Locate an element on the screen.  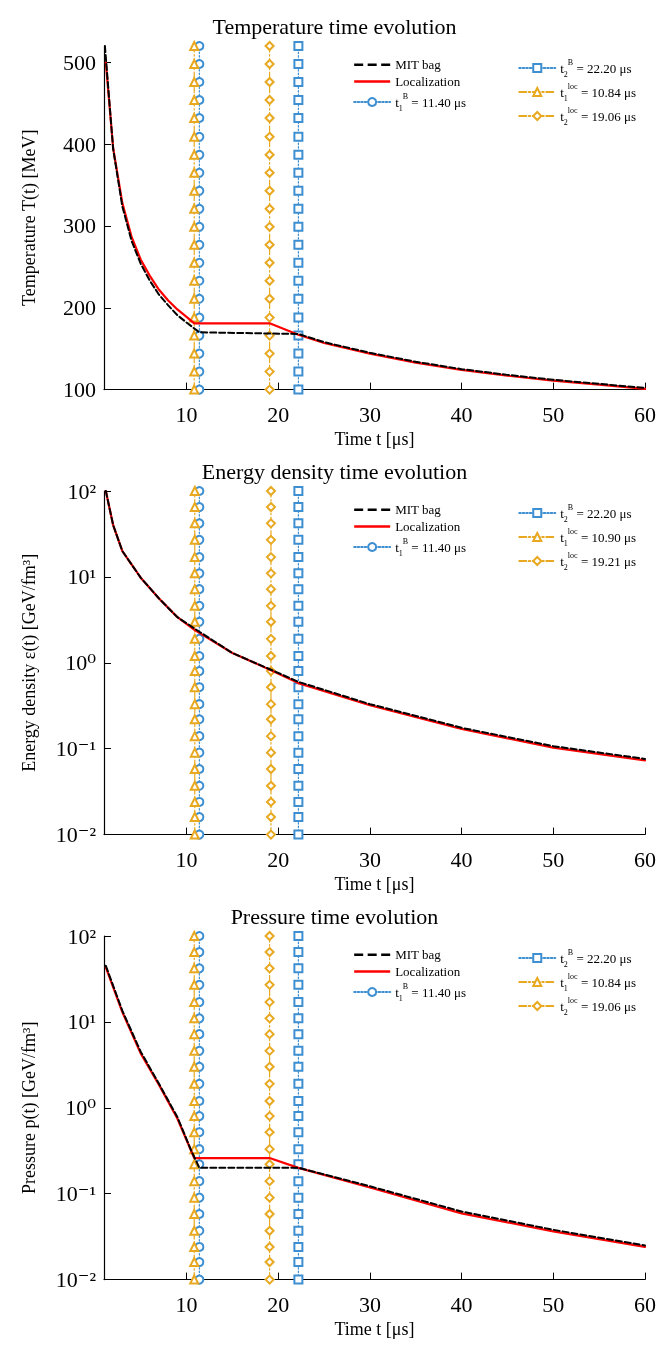
y-axis-title: Temperature T(t) [MeV] is located at coordinates (29, 217).